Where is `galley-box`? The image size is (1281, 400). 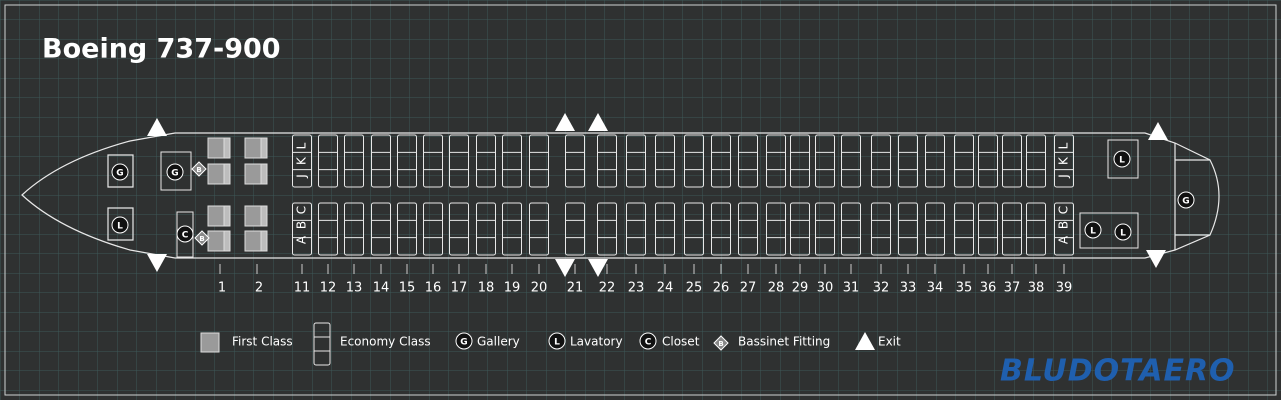 galley-box is located at coordinates (176, 171).